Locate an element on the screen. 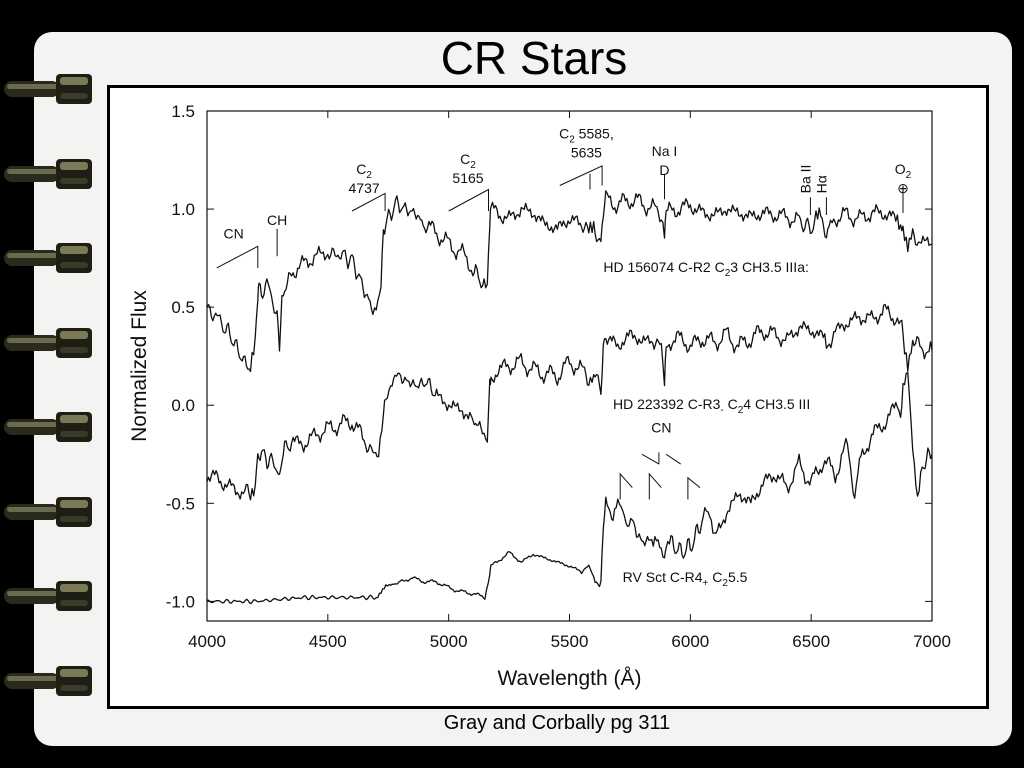 The width and height of the screenshot is (1024, 768). y-tick-label: -1.0 is located at coordinates (180, 601).